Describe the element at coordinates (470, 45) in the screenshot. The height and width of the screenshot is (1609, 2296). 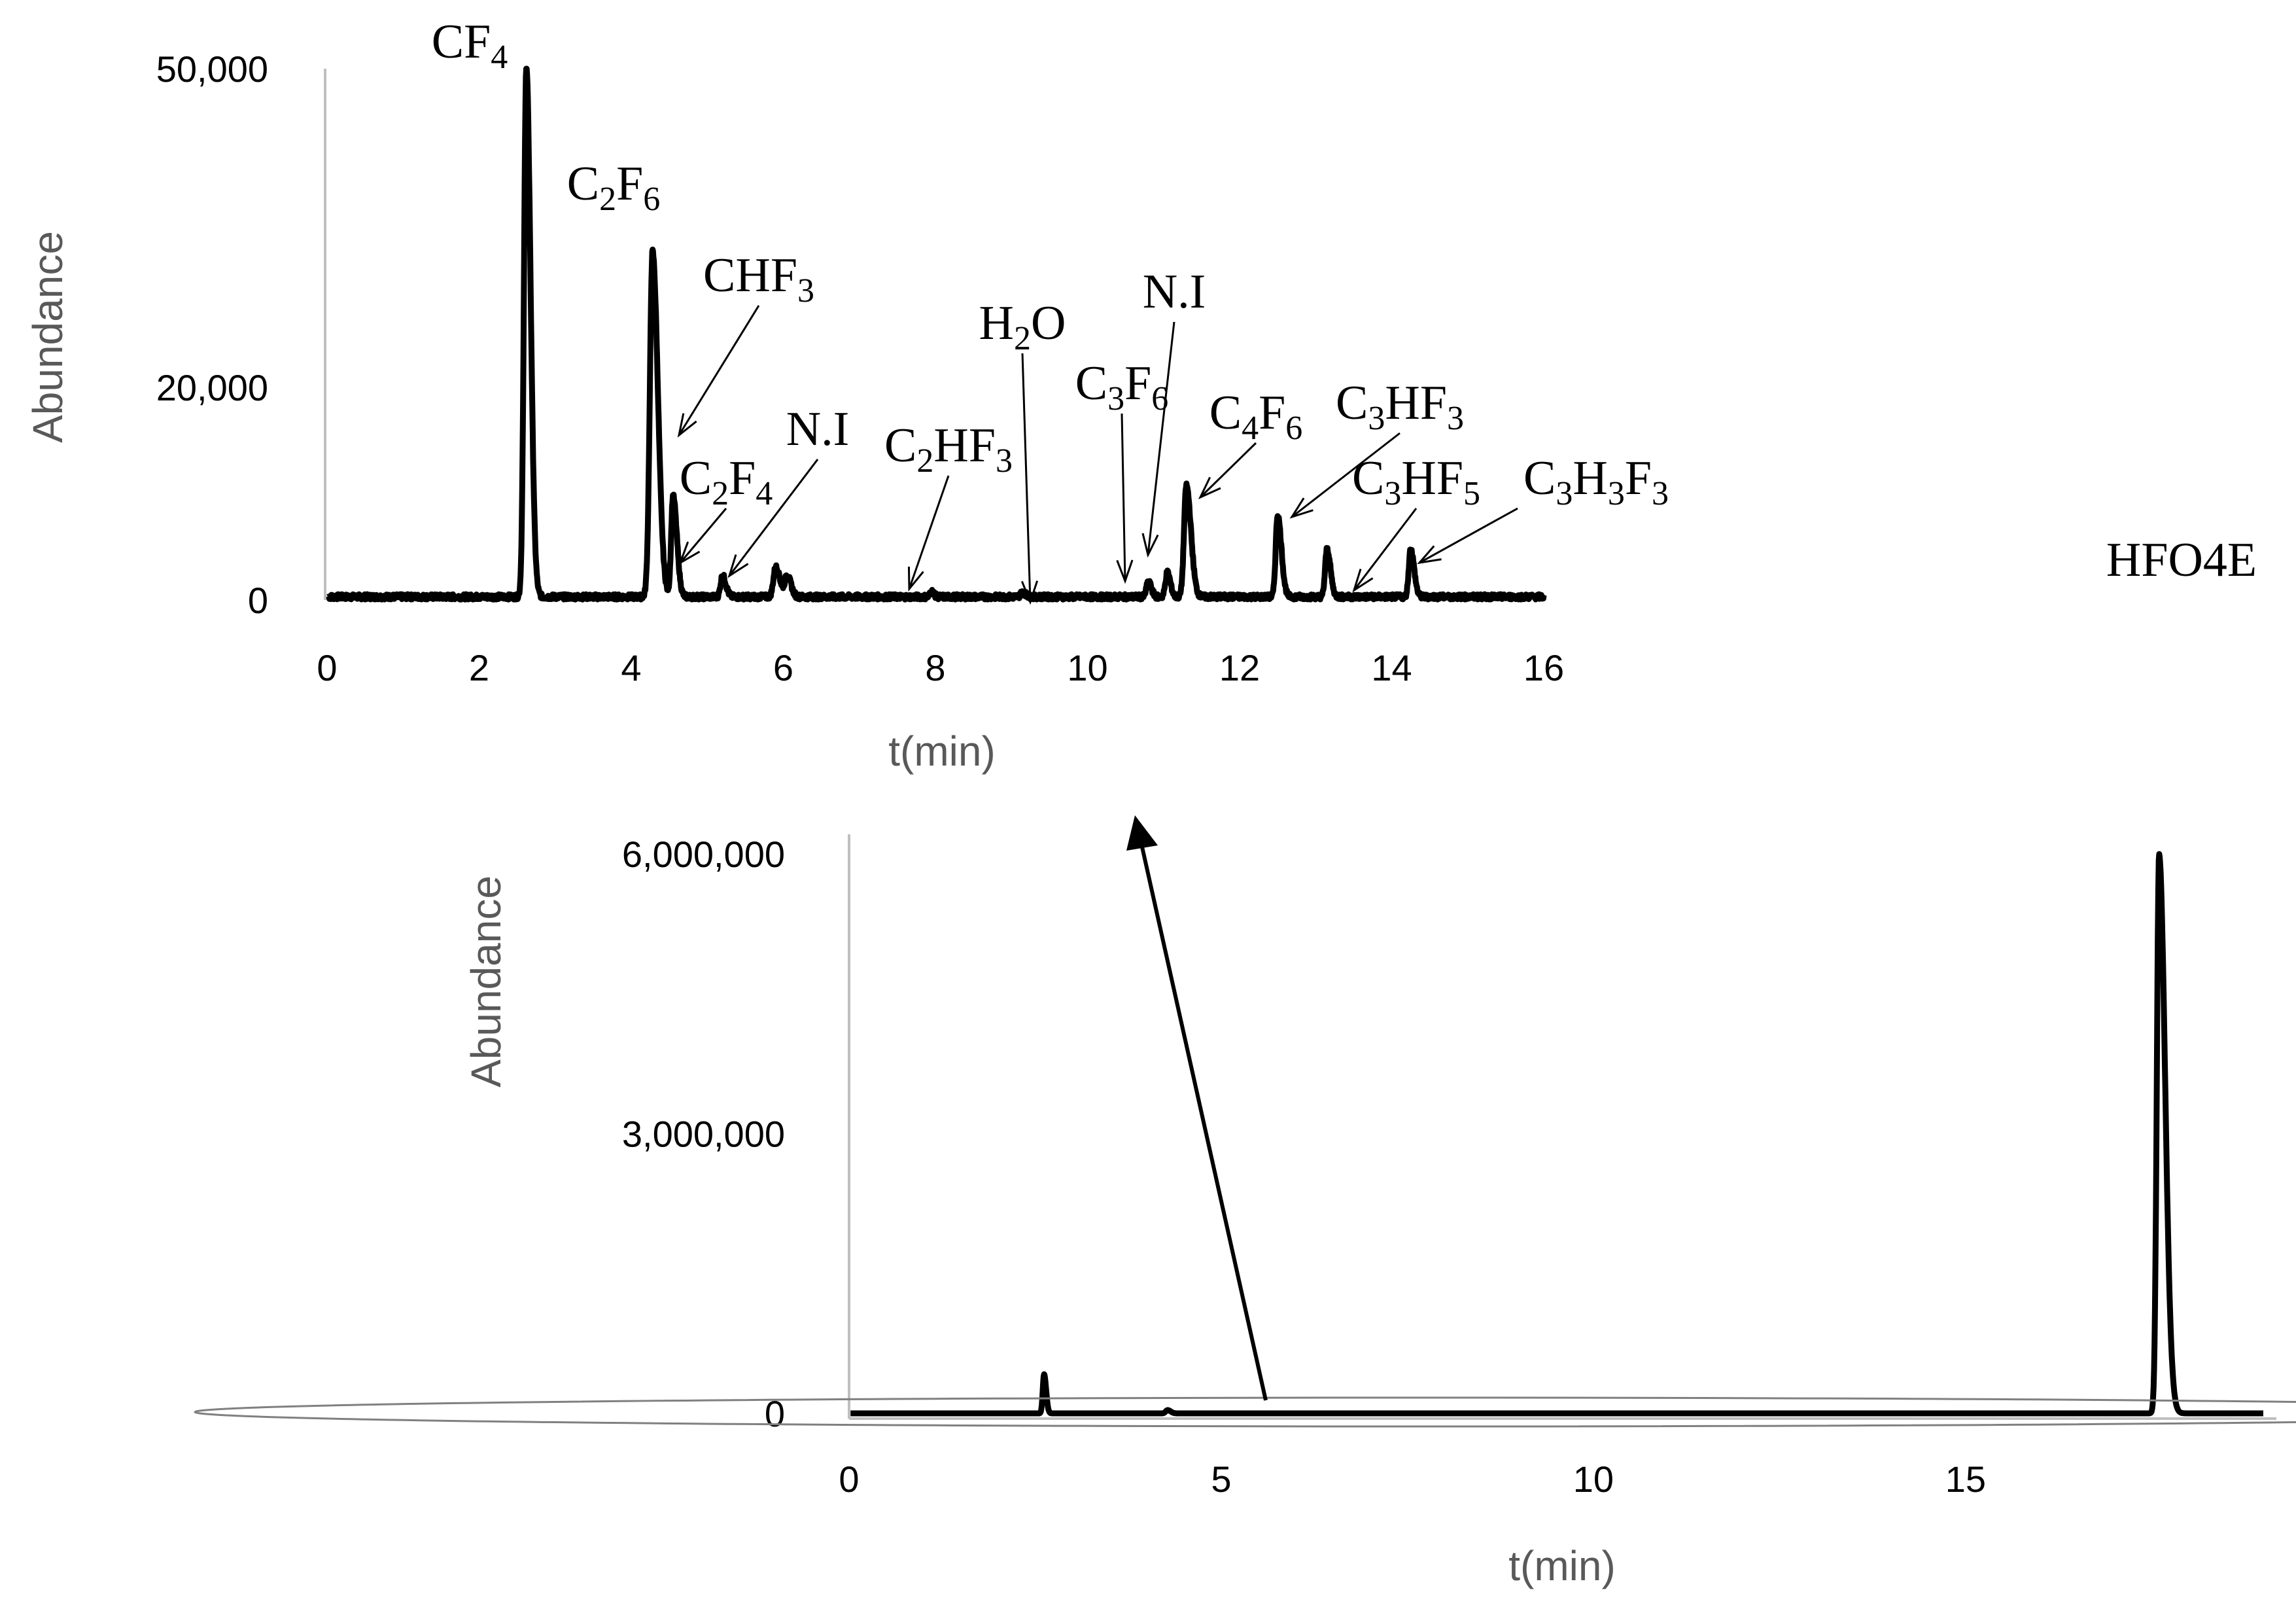
I see `inset-peak-label: CF4` at that location.